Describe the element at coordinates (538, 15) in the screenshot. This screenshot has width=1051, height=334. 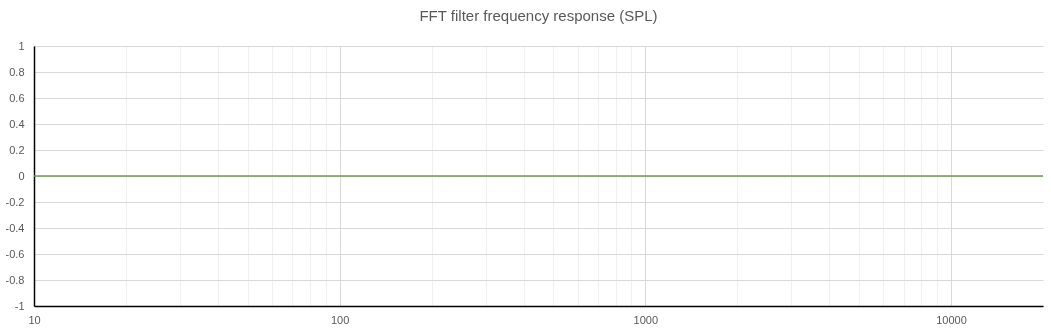
I see `chart-title: FFT filter frequency response (SPL)` at that location.